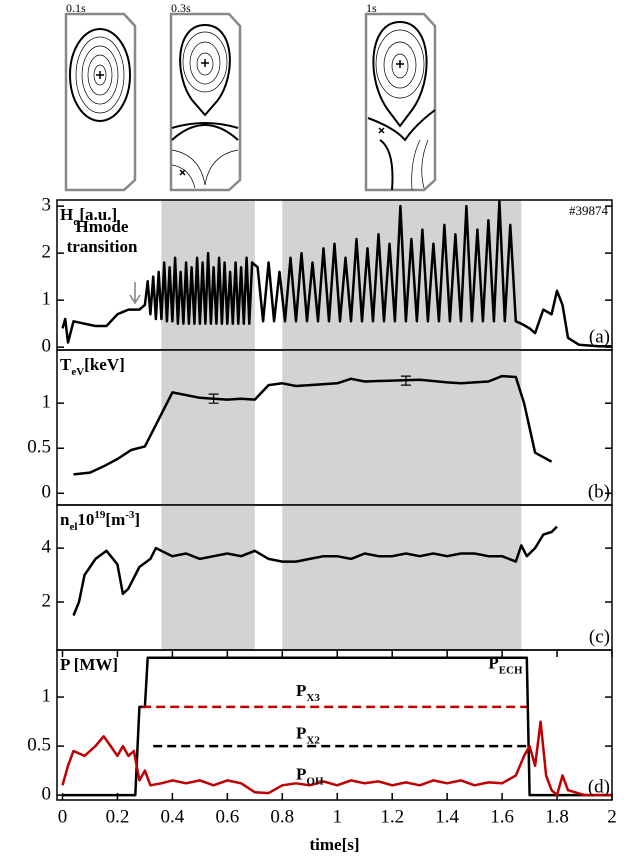 Image resolution: width=629 pixels, height=867 pixels. Describe the element at coordinates (173, 816) in the screenshot. I see `x-tick-label: 0.4` at that location.